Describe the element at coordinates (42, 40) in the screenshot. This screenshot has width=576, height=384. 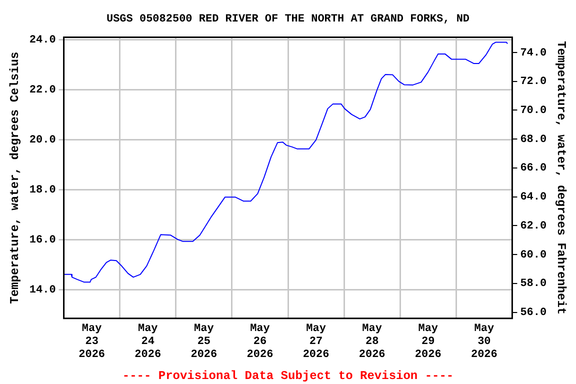
I see `y-tick-label: 24.0` at that location.